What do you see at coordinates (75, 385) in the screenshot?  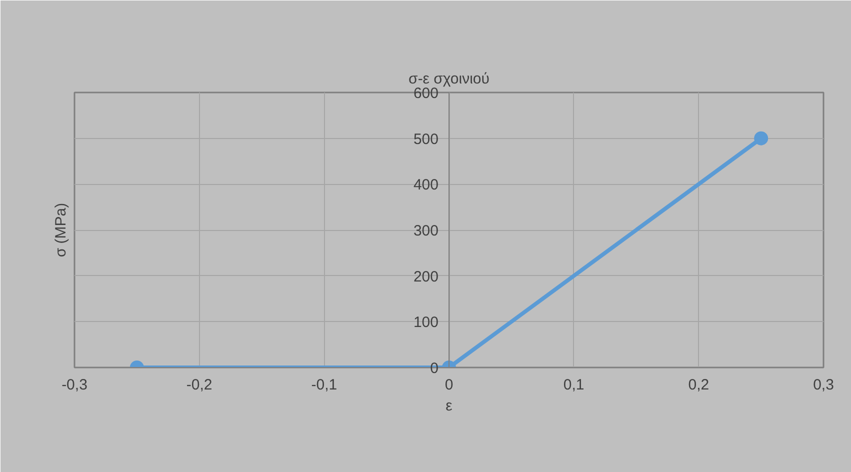 I see `x-tick-label: -0,3` at bounding box center [75, 385].